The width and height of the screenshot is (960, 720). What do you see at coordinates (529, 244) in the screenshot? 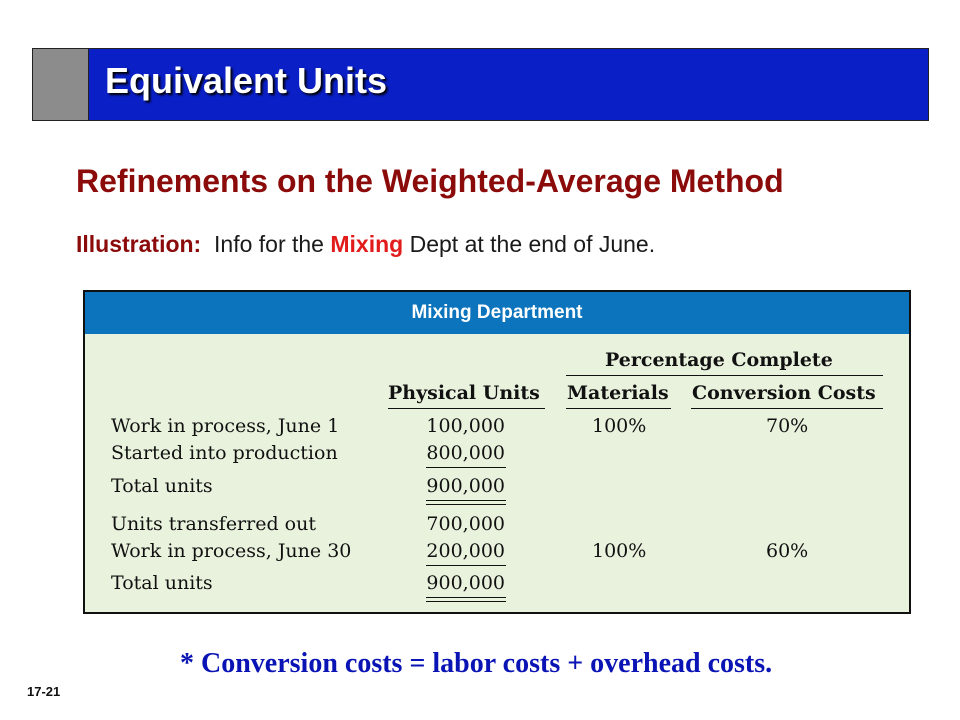
I see `illustration-text-after: Dept at the end of June.` at bounding box center [529, 244].